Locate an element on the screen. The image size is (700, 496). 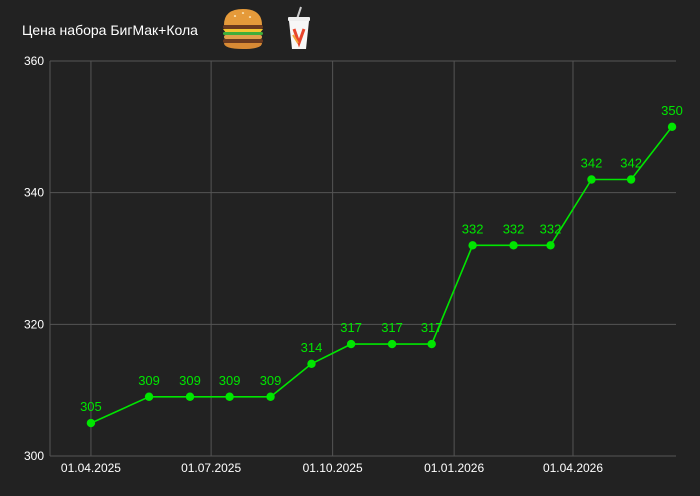
x-tick-label: 01.04.2025 is located at coordinates (91, 468).